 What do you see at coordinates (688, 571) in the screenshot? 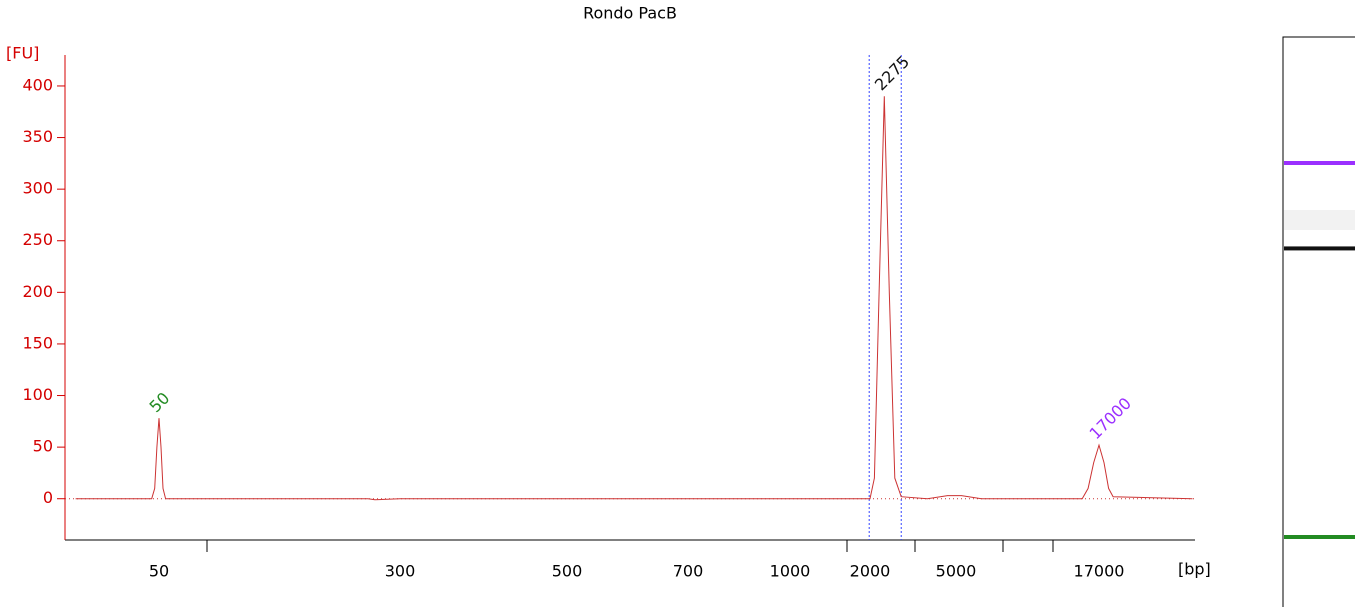
I see `x-tick-label: 700` at bounding box center [688, 571].